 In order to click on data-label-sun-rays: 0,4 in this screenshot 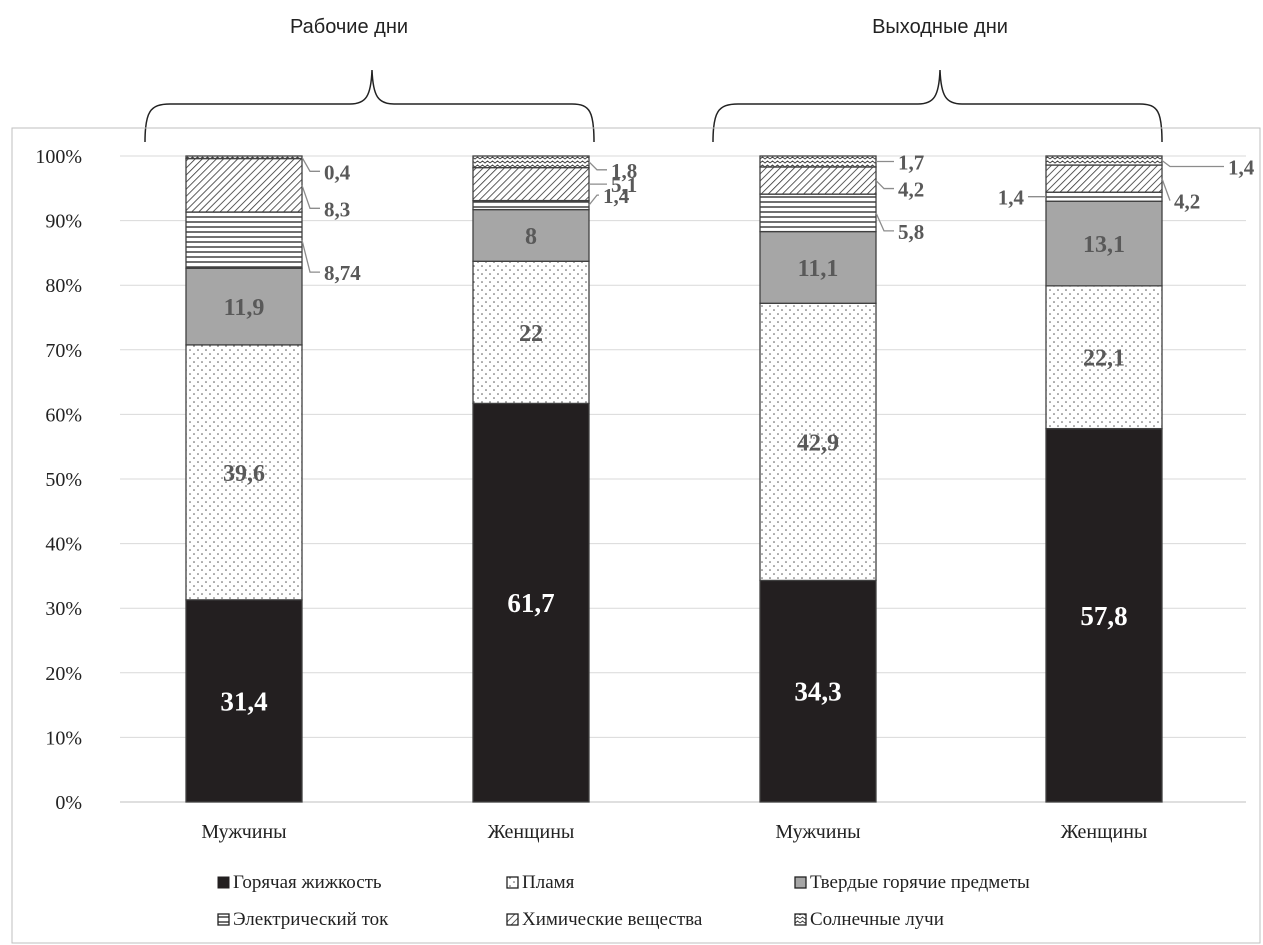, I will do `click(337, 172)`.